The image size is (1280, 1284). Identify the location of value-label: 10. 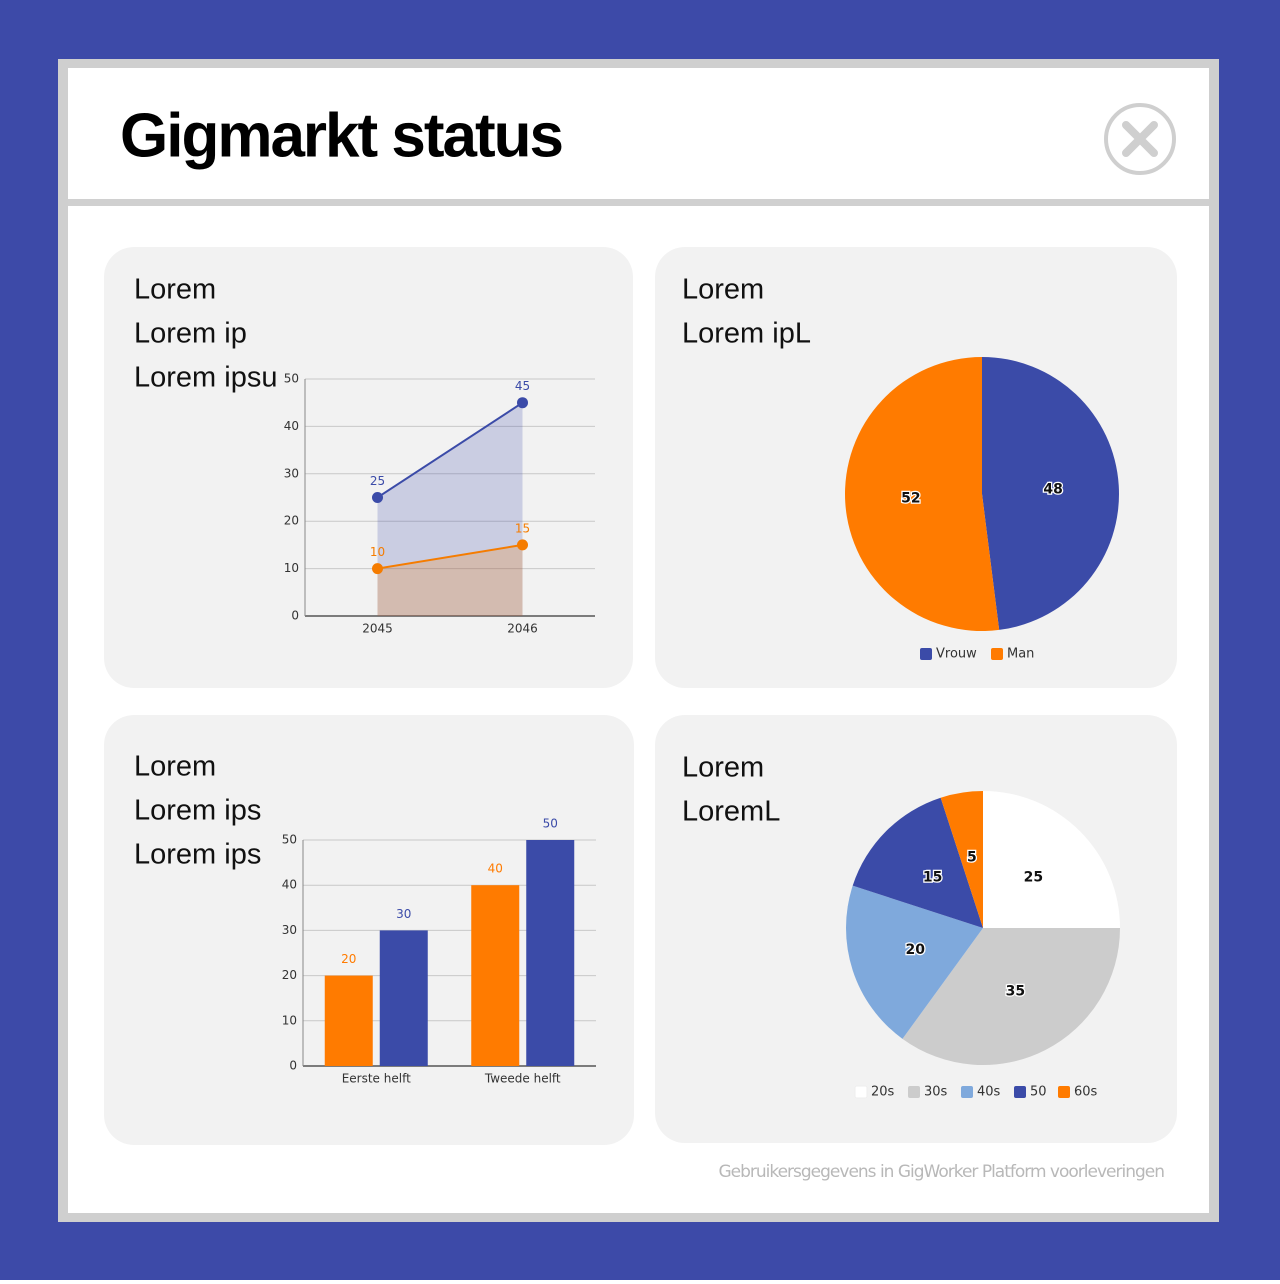
(377, 552).